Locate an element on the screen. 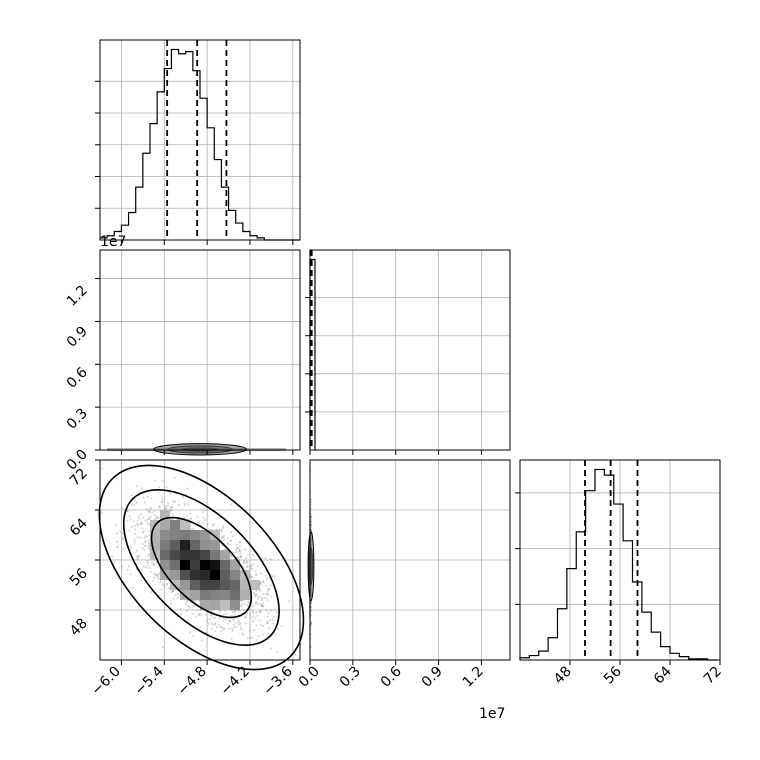 This screenshot has width=760, height=760. x-tick-label-col2-3: 72 is located at coordinates (713, 676).